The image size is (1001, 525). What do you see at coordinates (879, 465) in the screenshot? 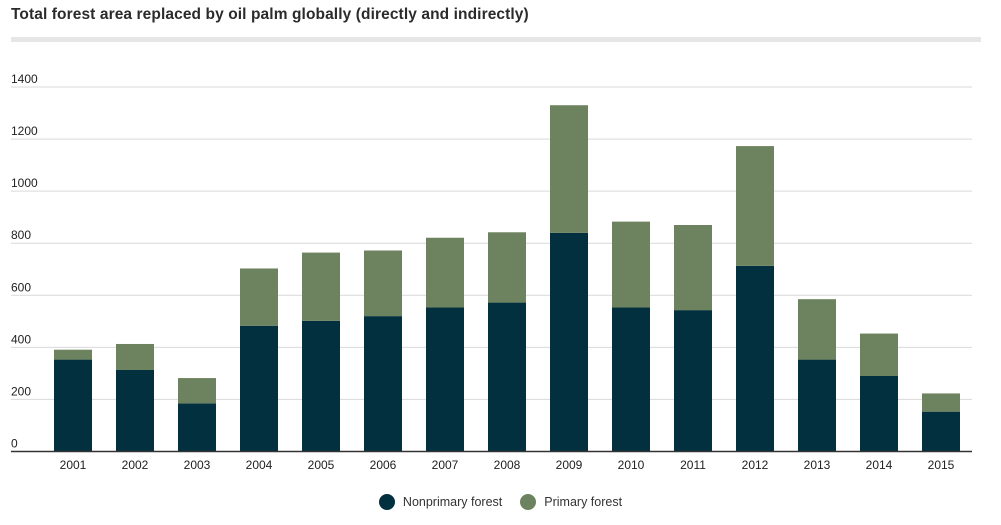
I see `x-tick-label: 2014` at bounding box center [879, 465].